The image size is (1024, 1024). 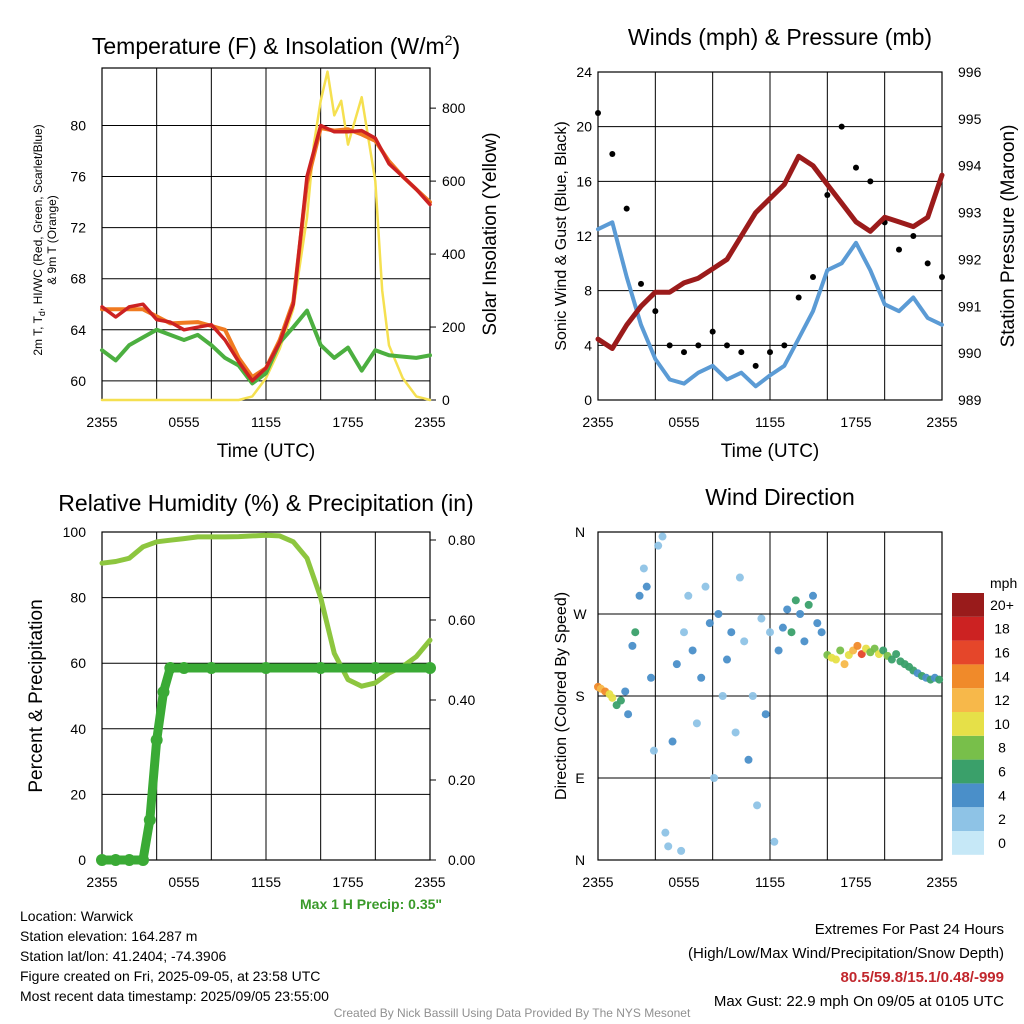 What do you see at coordinates (922, 977) in the screenshot?
I see `extremes-values: 80.5/59.8/15.1/0.48/-999` at bounding box center [922, 977].